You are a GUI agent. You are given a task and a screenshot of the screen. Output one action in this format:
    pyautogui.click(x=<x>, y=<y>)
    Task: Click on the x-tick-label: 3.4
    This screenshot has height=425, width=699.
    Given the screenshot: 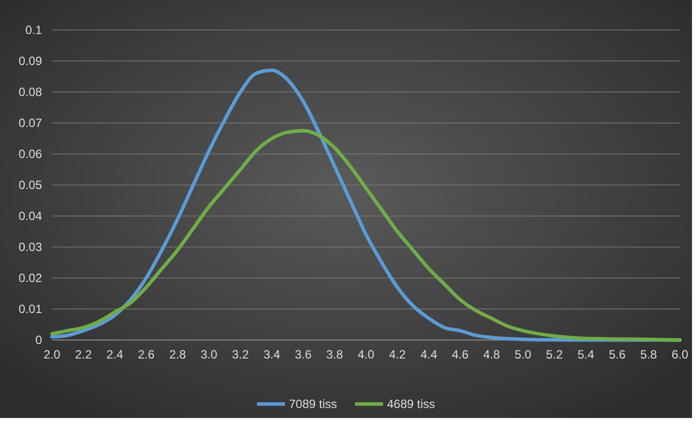 What is the action you would take?
    pyautogui.click(x=271, y=355)
    